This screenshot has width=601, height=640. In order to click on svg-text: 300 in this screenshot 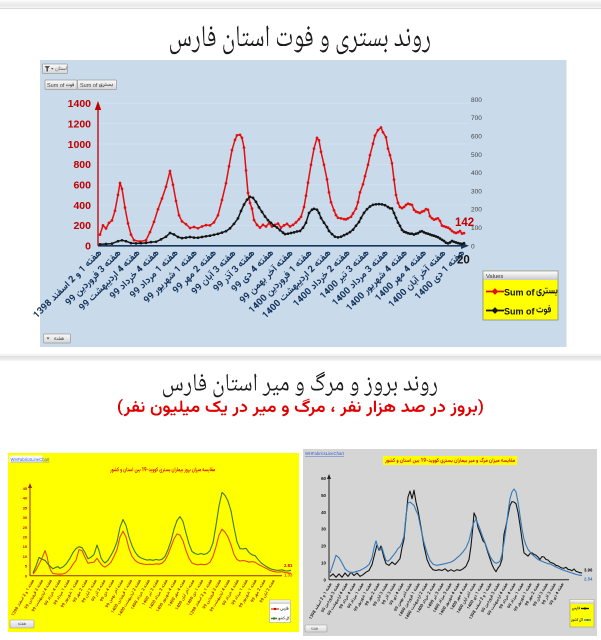, I will do `click(476, 191)`.